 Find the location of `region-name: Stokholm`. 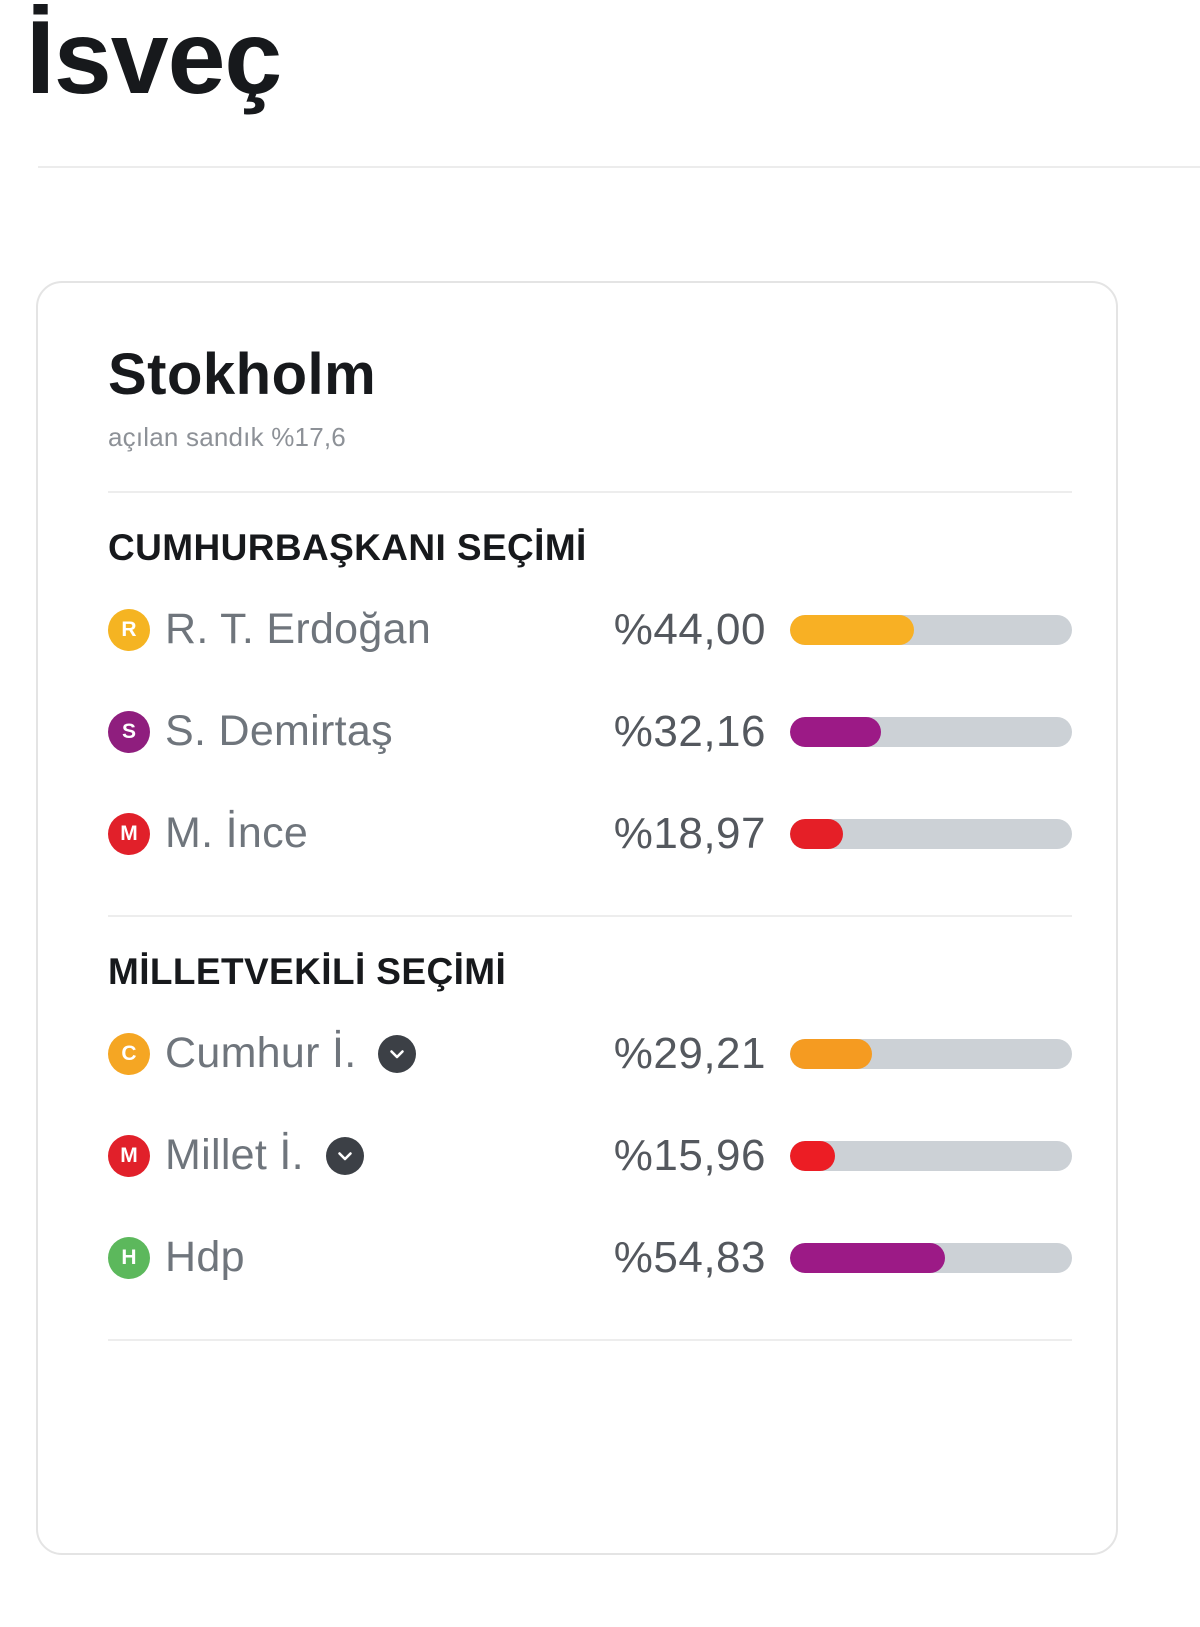

region-name: Stokholm is located at coordinates (242, 374).